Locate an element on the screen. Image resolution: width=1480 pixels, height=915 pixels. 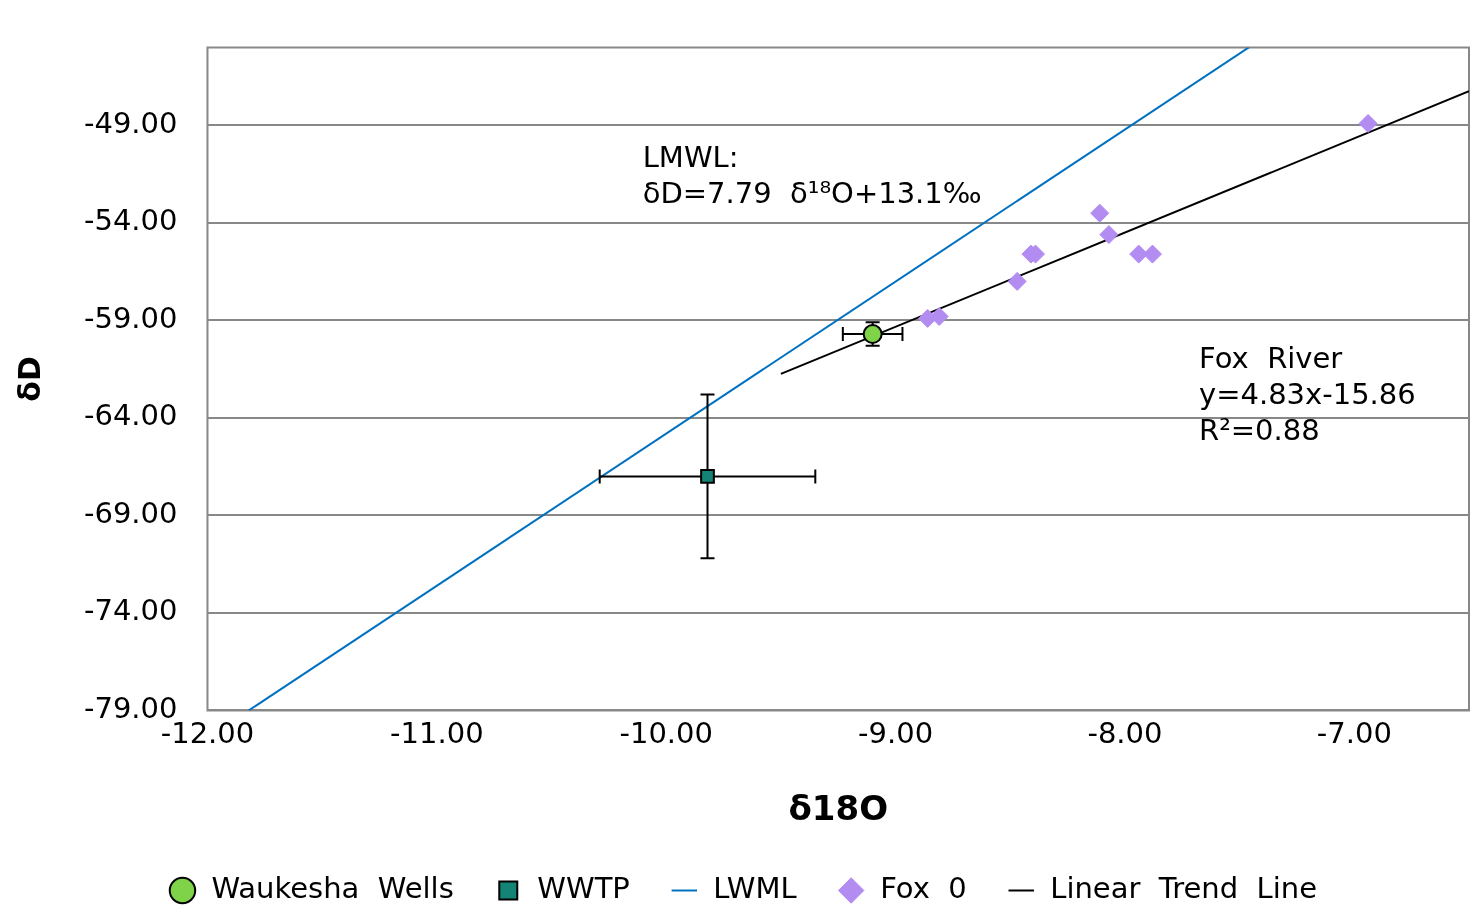
legend-label: LWML is located at coordinates (755, 888).